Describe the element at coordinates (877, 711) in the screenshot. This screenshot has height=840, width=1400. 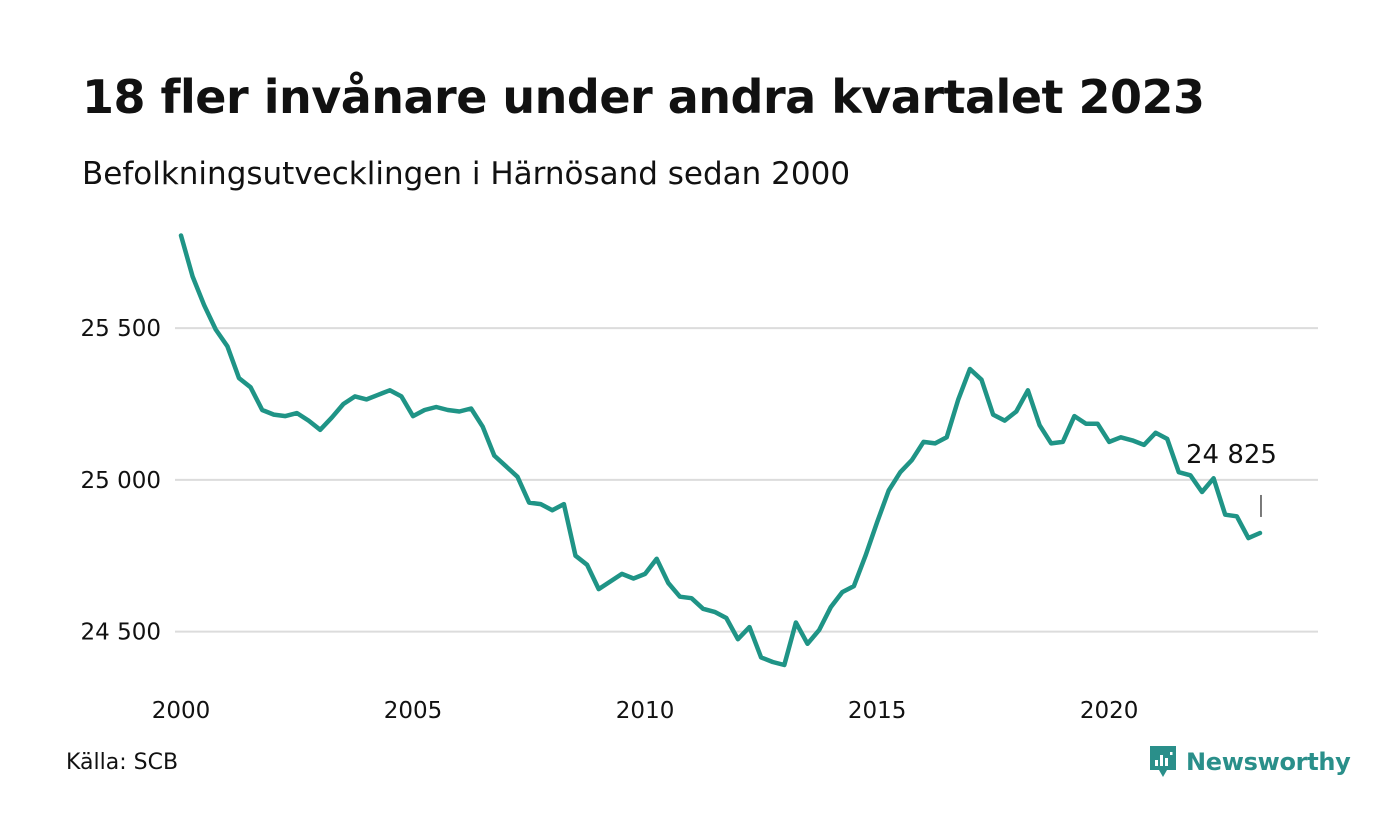
I see `x-tick-label: 2015` at that location.